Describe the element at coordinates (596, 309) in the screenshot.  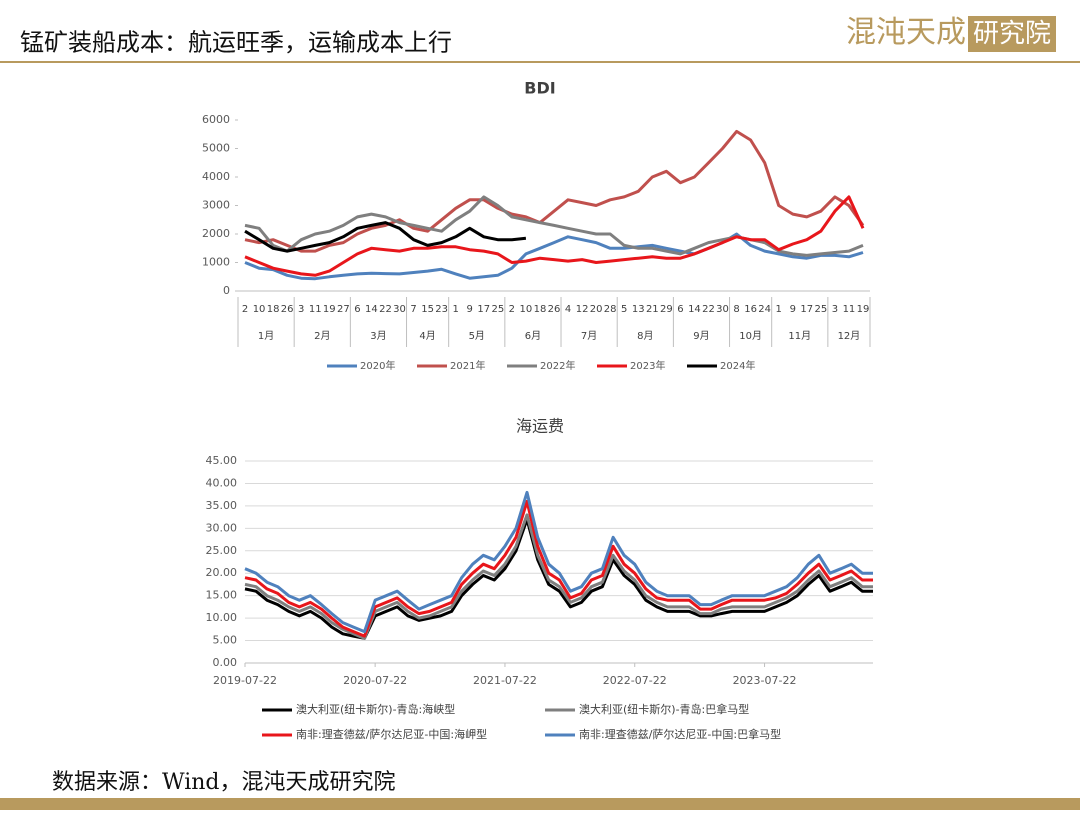
I see `x-tick-label: 20` at that location.